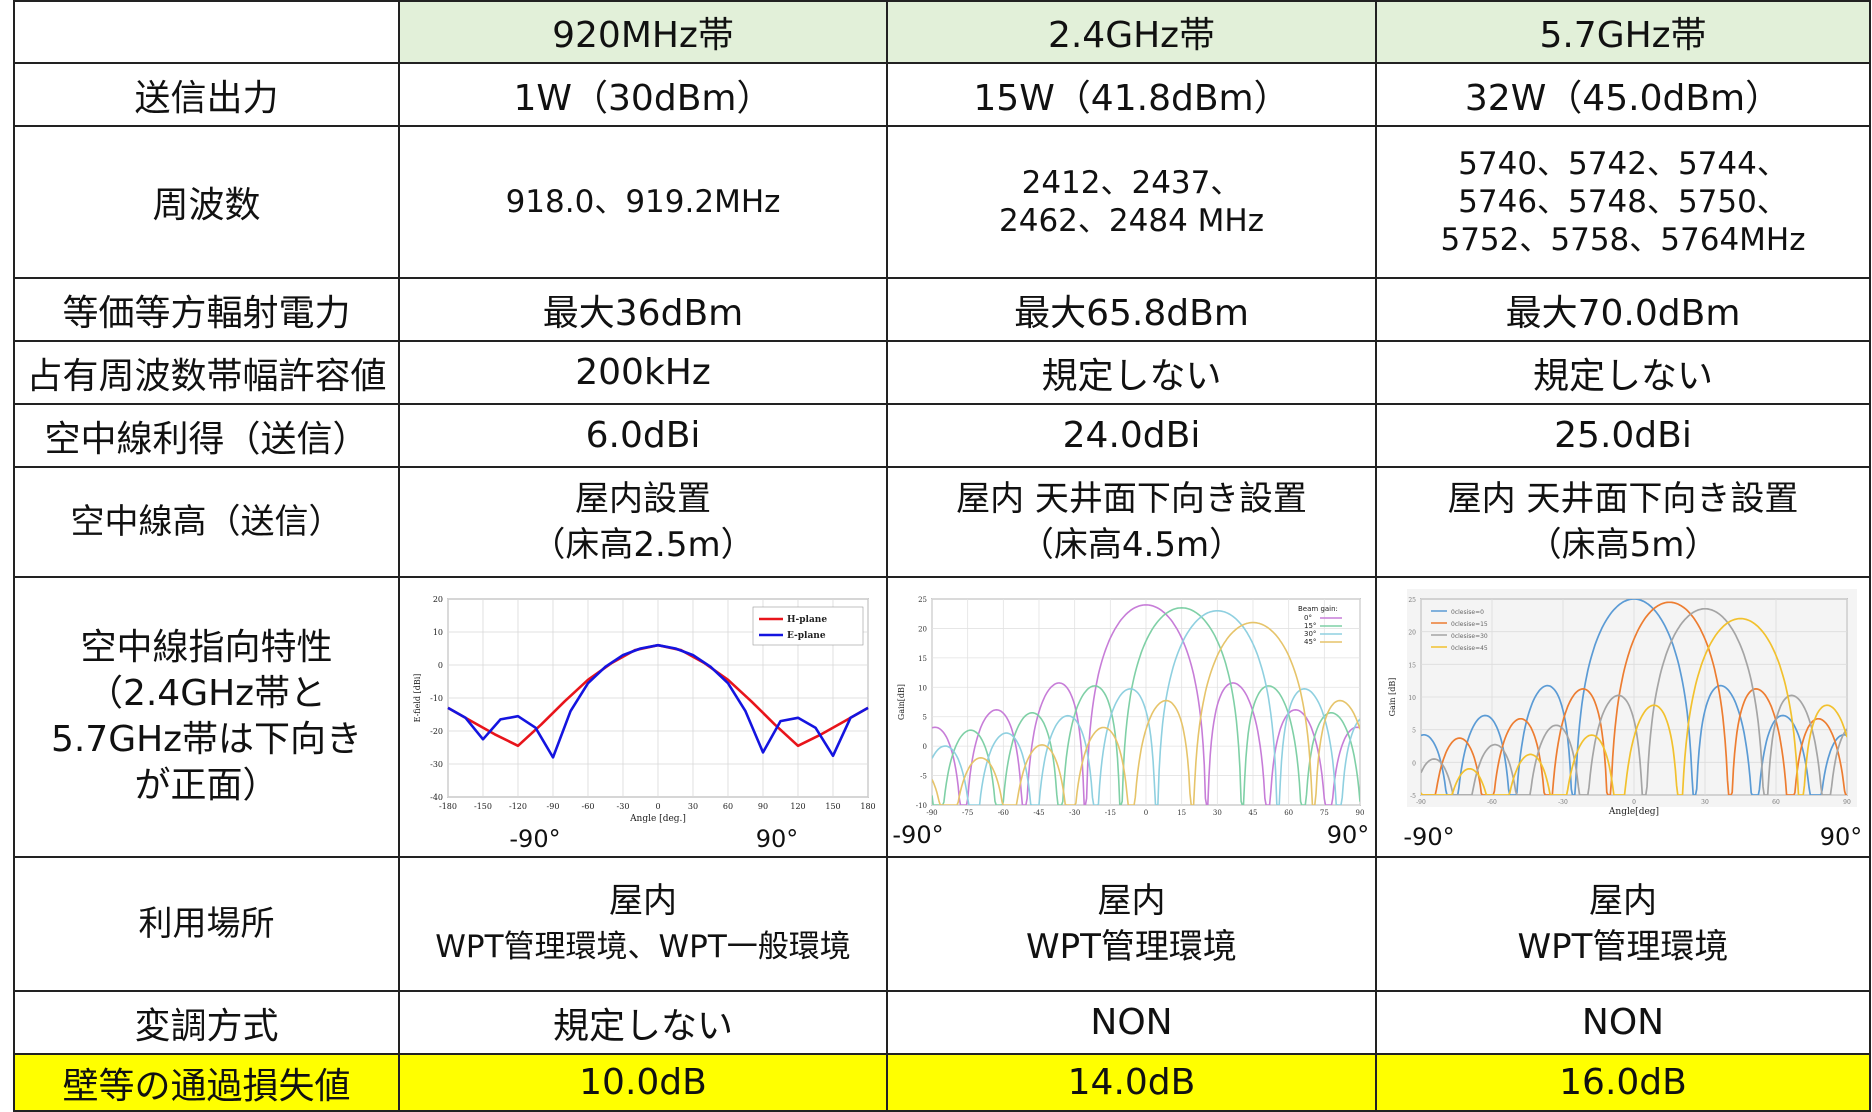 This screenshot has width=1872, height=1112. I want to click on value-modulation-24: NON, so click(1131, 1022).